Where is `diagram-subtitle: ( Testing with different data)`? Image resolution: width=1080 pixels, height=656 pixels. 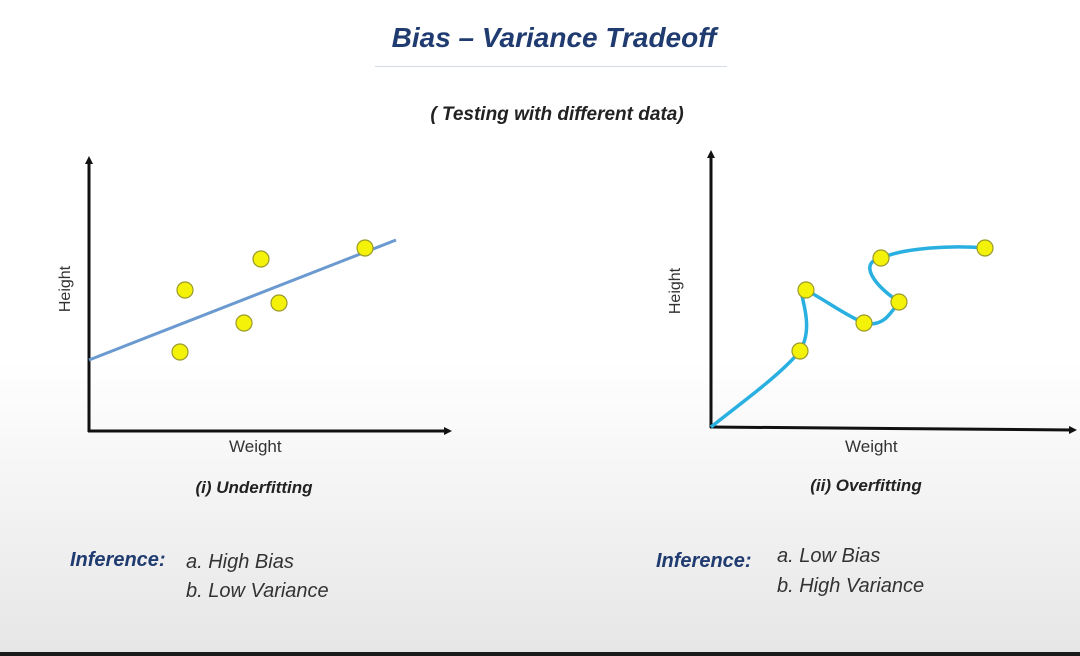 diagram-subtitle: ( Testing with different data) is located at coordinates (557, 114).